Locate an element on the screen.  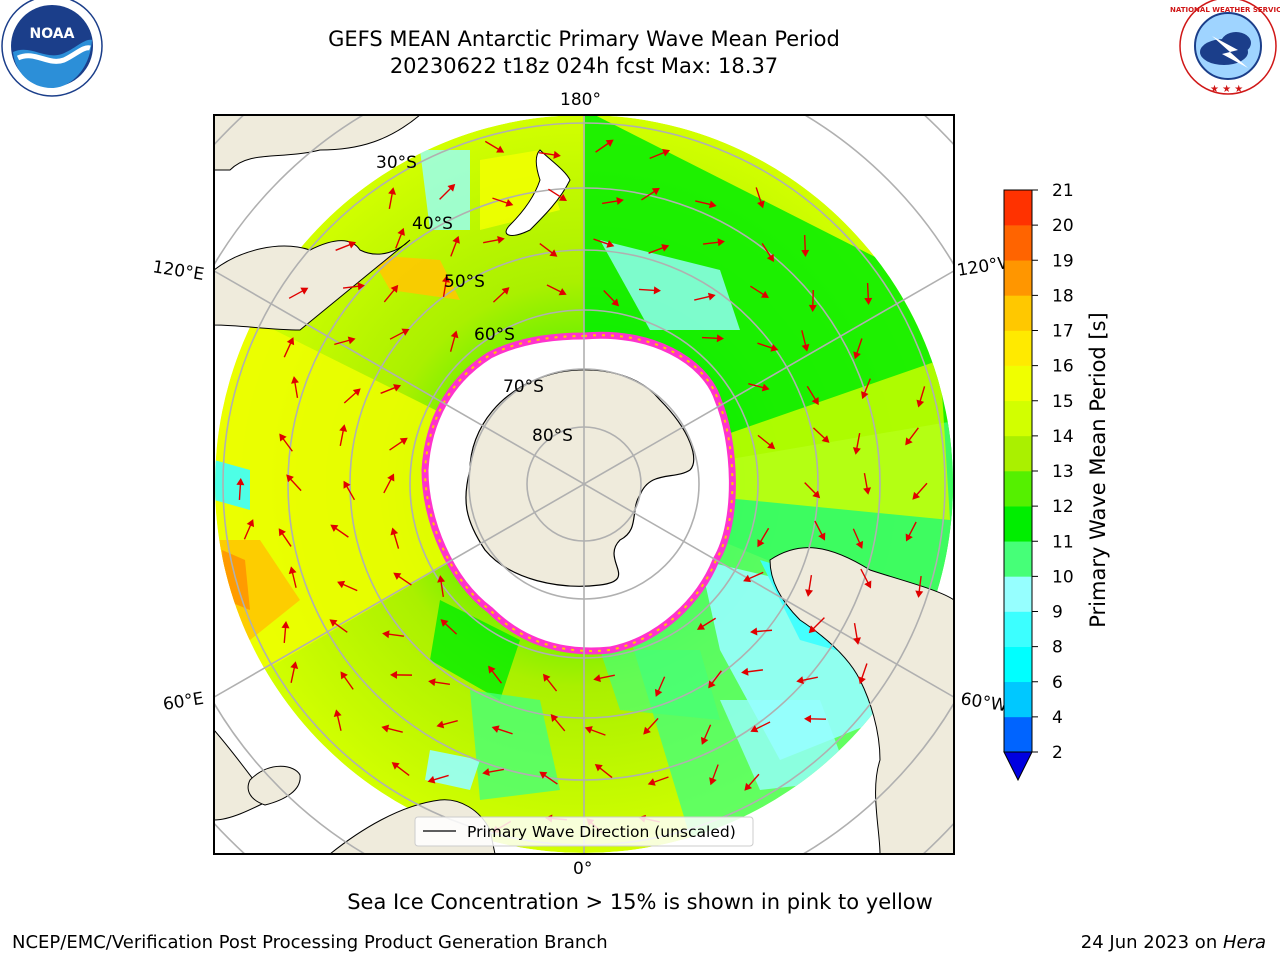
colorbar-tick-label: 12 is located at coordinates (1063, 507).